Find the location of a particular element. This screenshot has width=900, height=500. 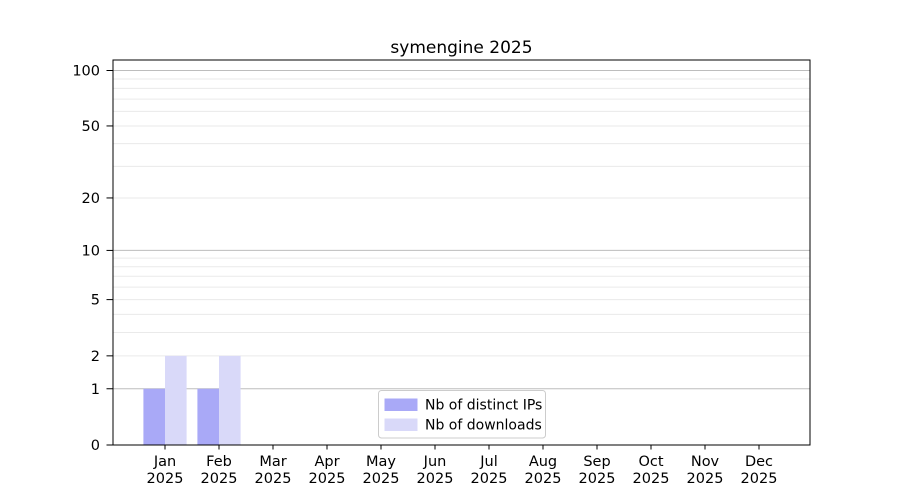

y-tick-label: 0 is located at coordinates (95, 446).